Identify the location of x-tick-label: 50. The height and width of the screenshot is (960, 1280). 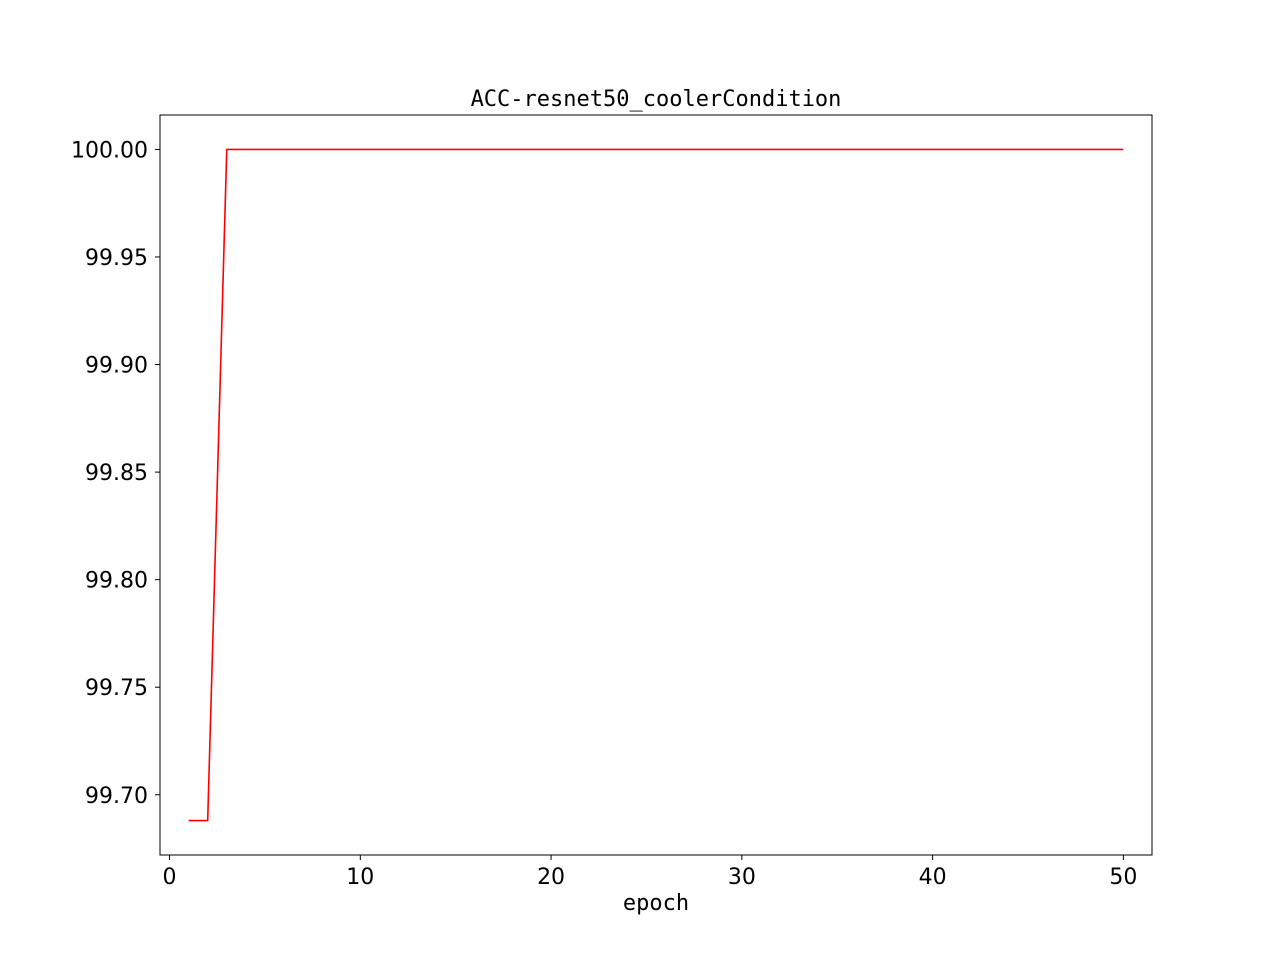
(1123, 877).